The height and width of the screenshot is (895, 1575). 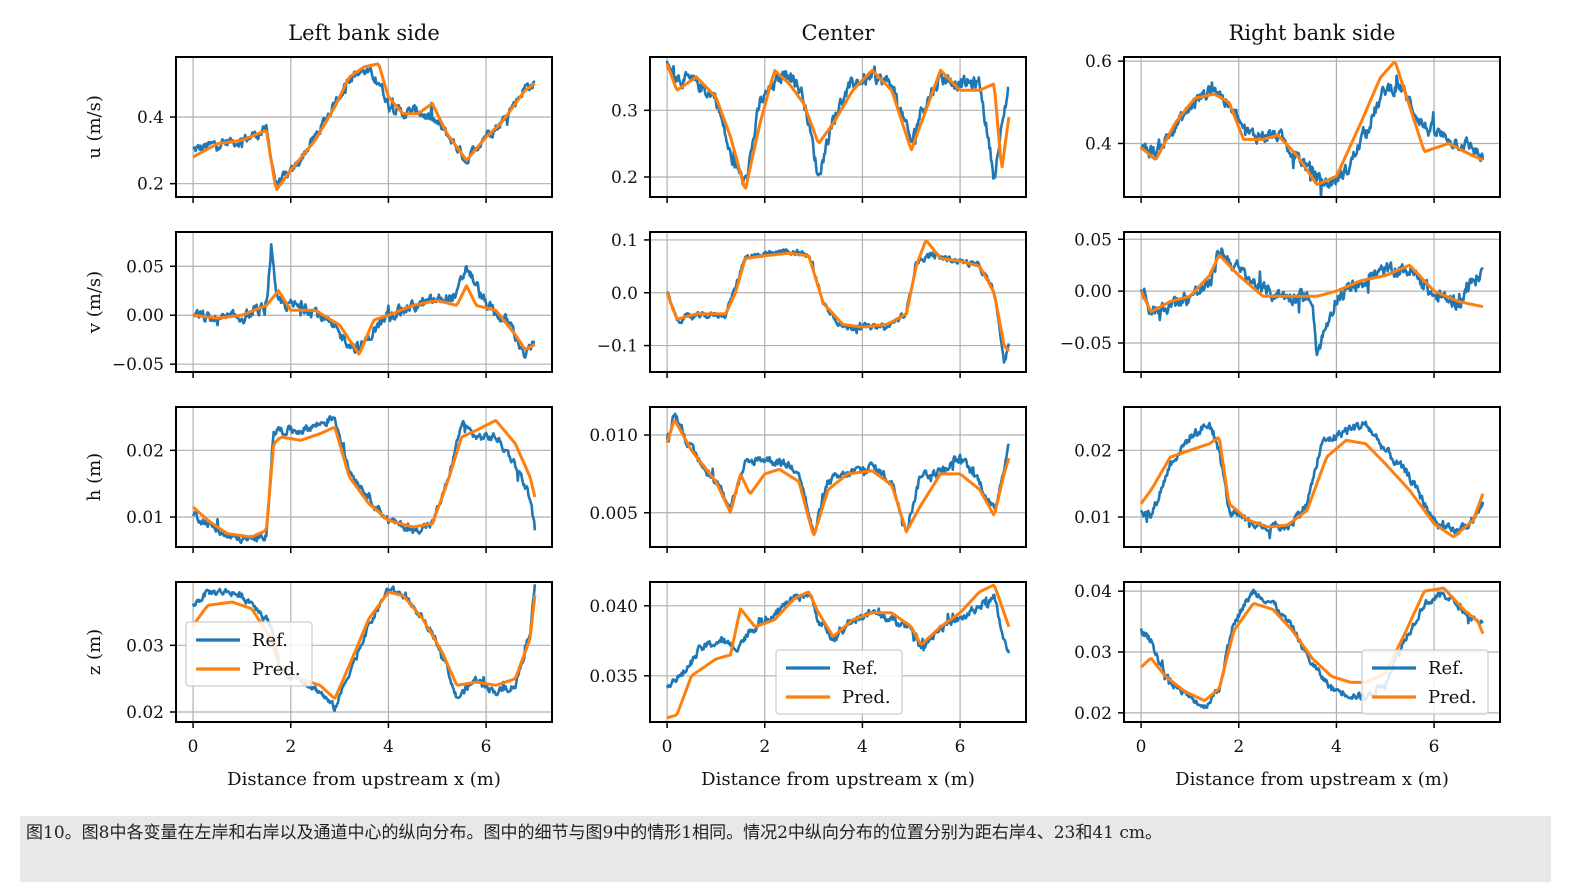 I want to click on panel-r1-c1: −0.1 0.0 0.1, so click(x=812, y=304).